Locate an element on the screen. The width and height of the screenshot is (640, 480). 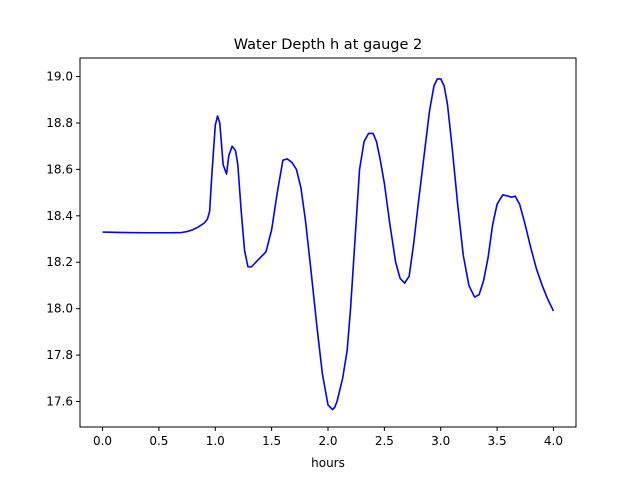
y-tick-label: 18.6 is located at coordinates (59, 169).